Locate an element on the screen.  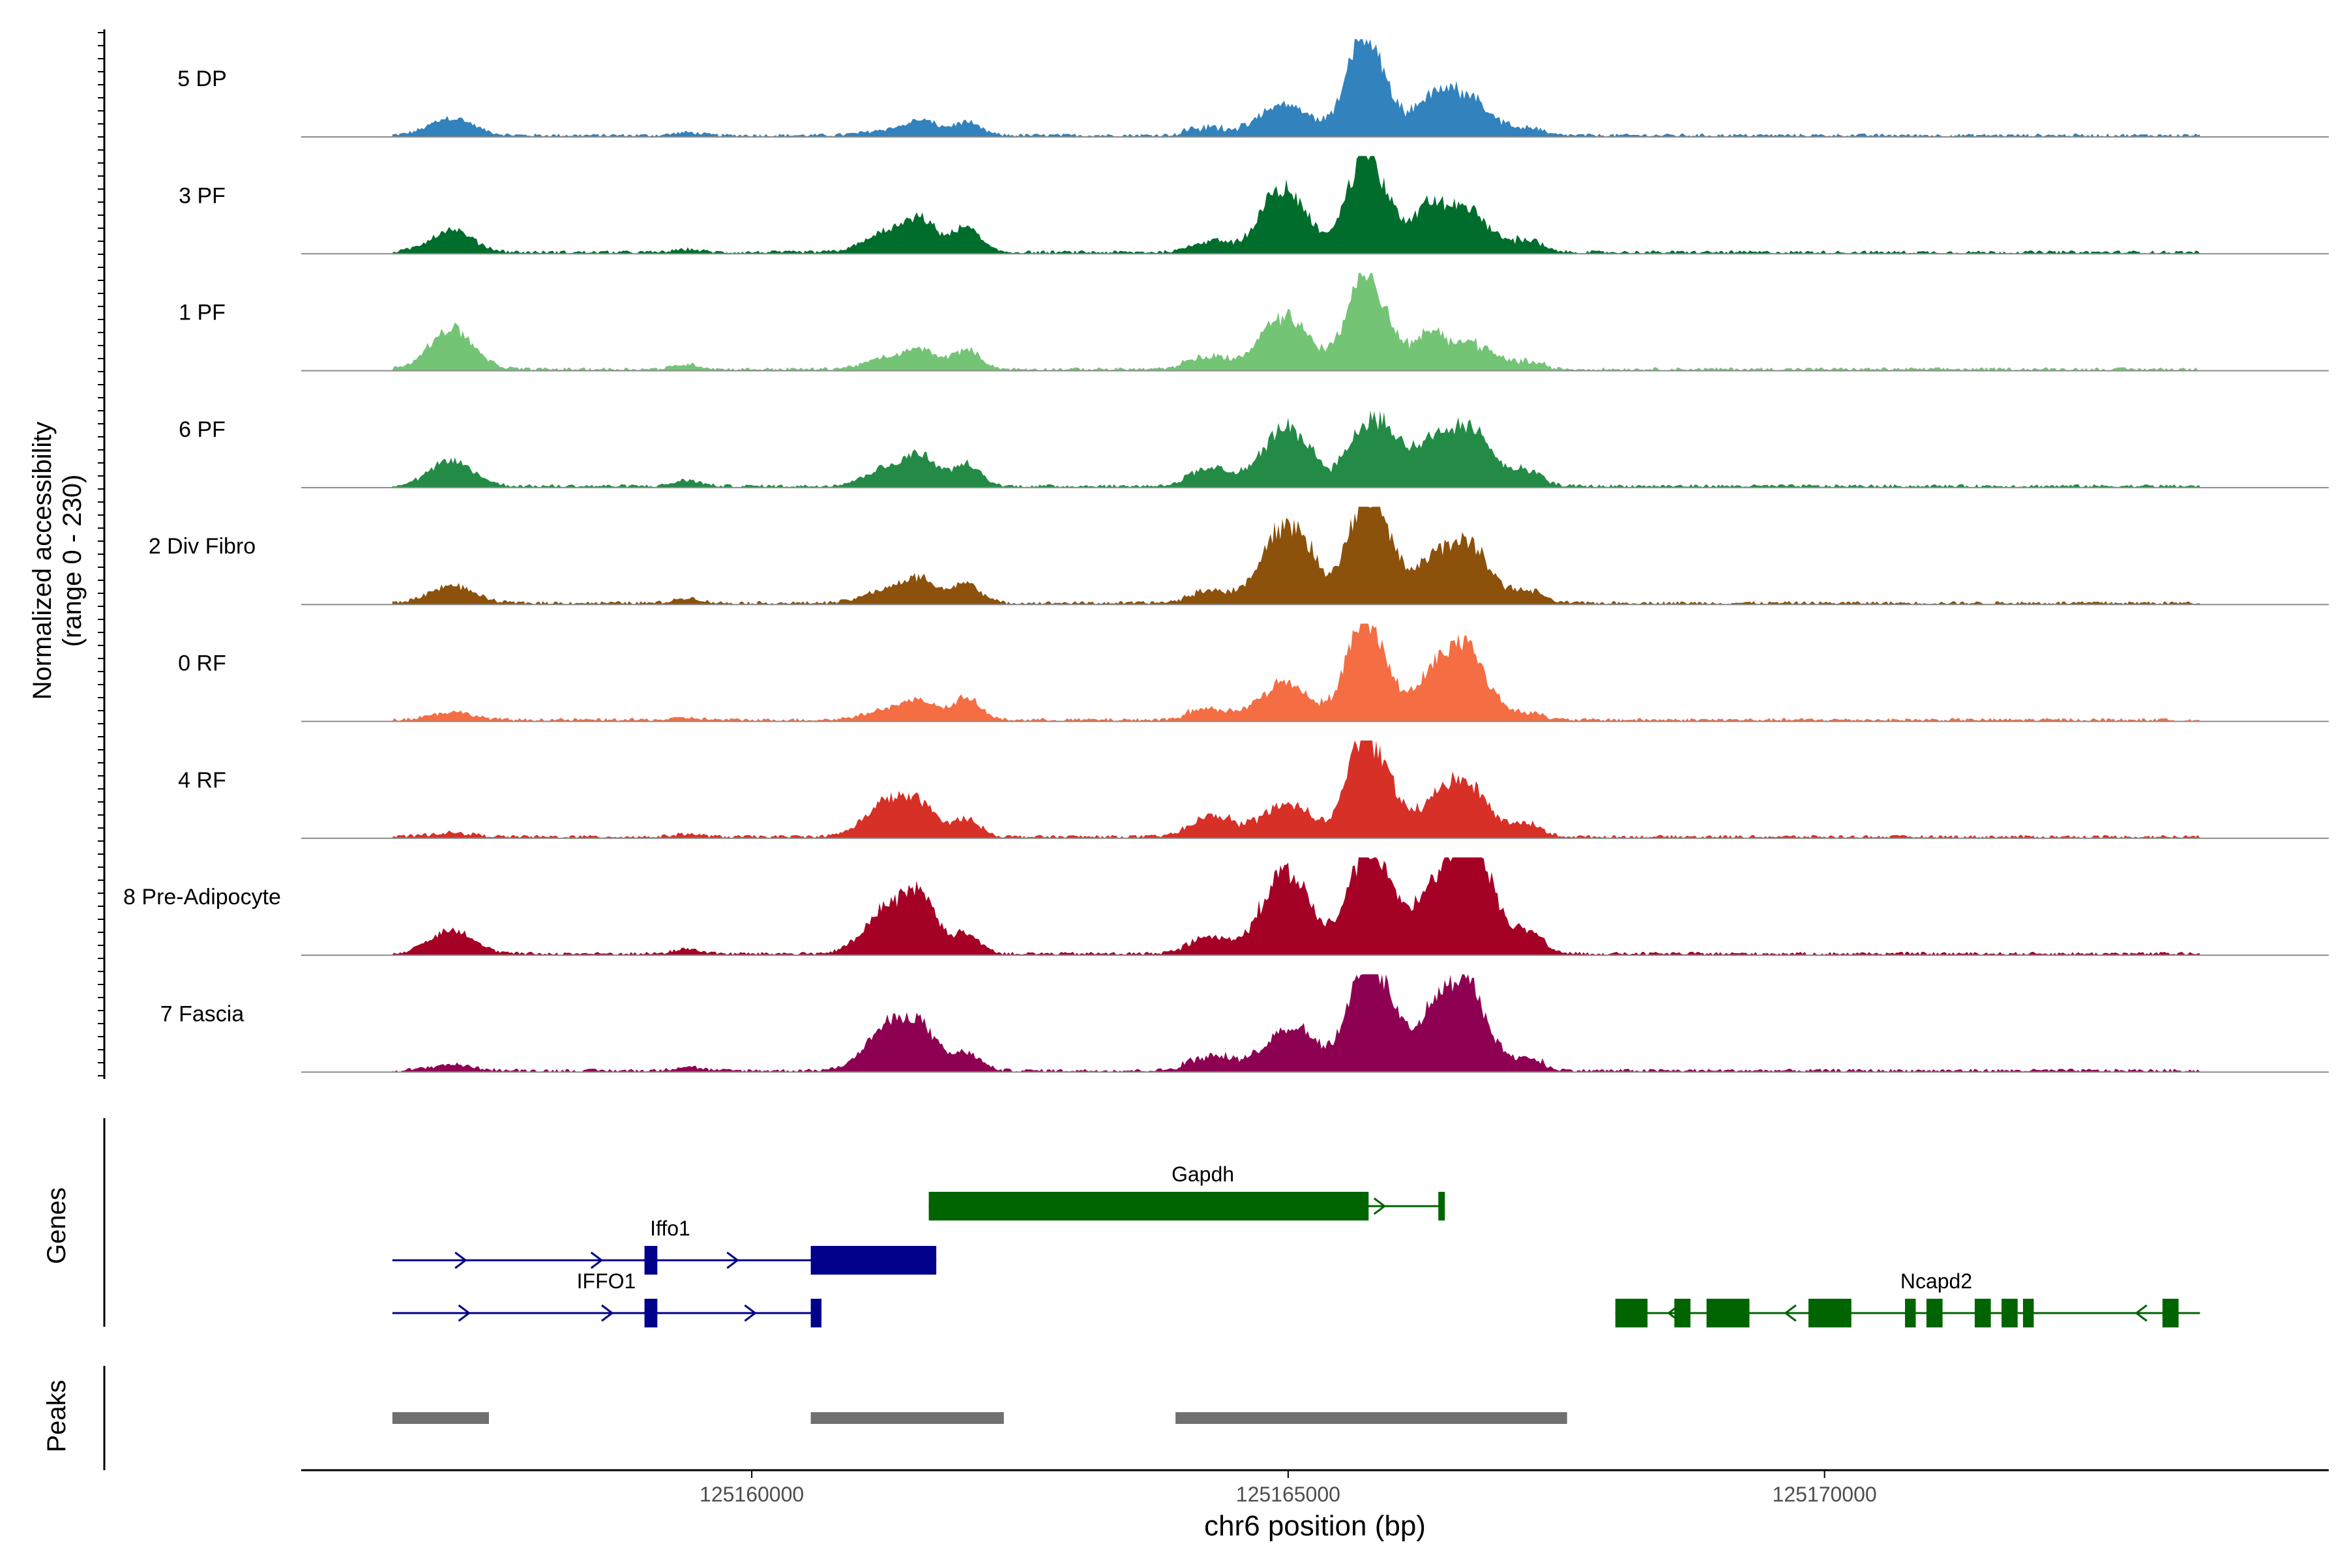
track-label: 8 Pre-Adipocyte is located at coordinates (202, 897).